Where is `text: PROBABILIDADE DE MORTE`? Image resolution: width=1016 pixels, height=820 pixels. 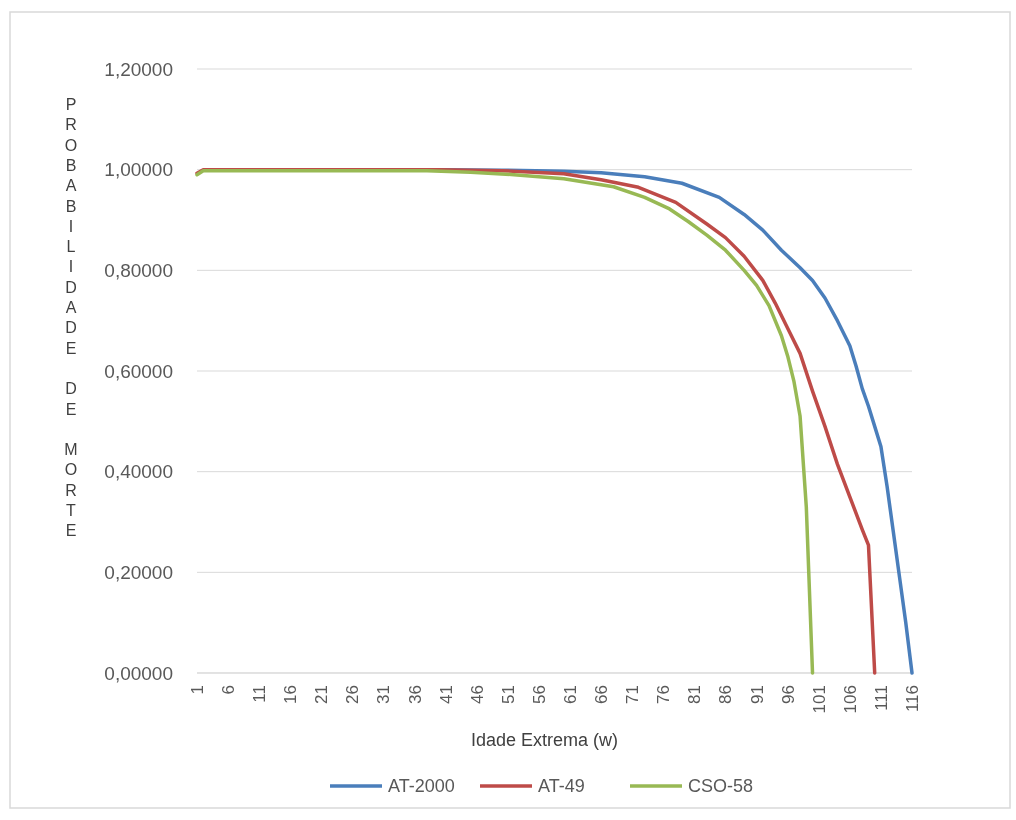 text: PROBABILIDADE DE MORTE is located at coordinates (71, 318).